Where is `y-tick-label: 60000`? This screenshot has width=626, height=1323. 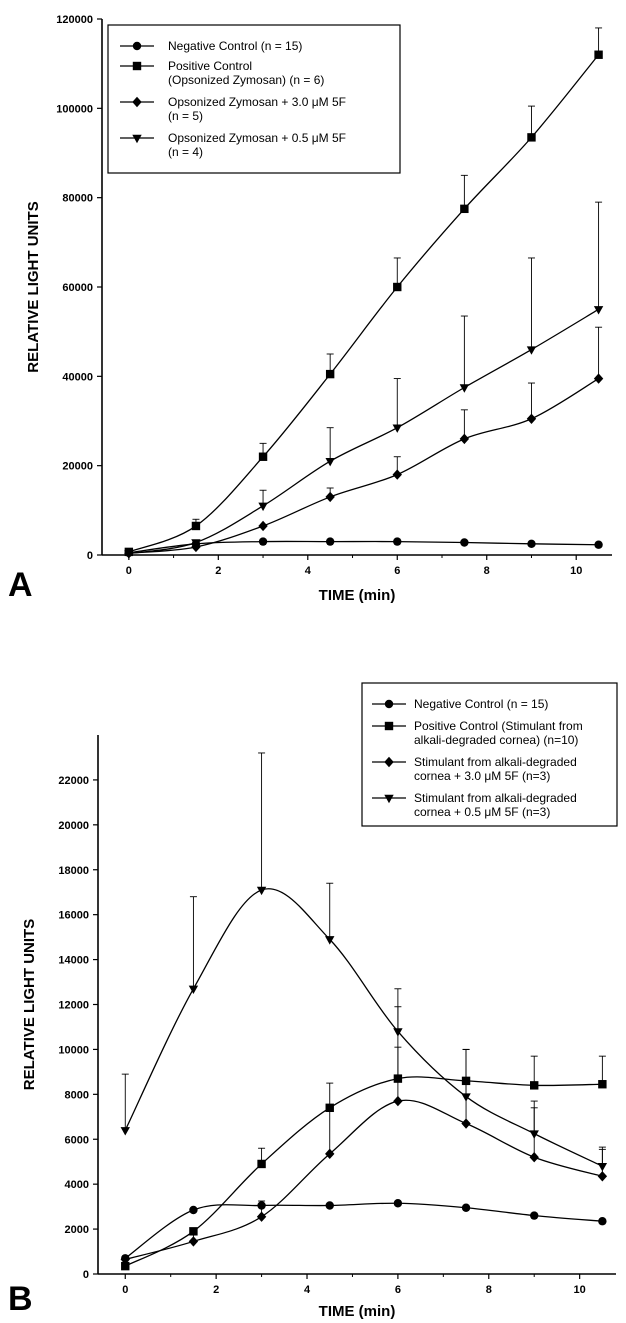 y-tick-label: 60000 is located at coordinates (77, 288).